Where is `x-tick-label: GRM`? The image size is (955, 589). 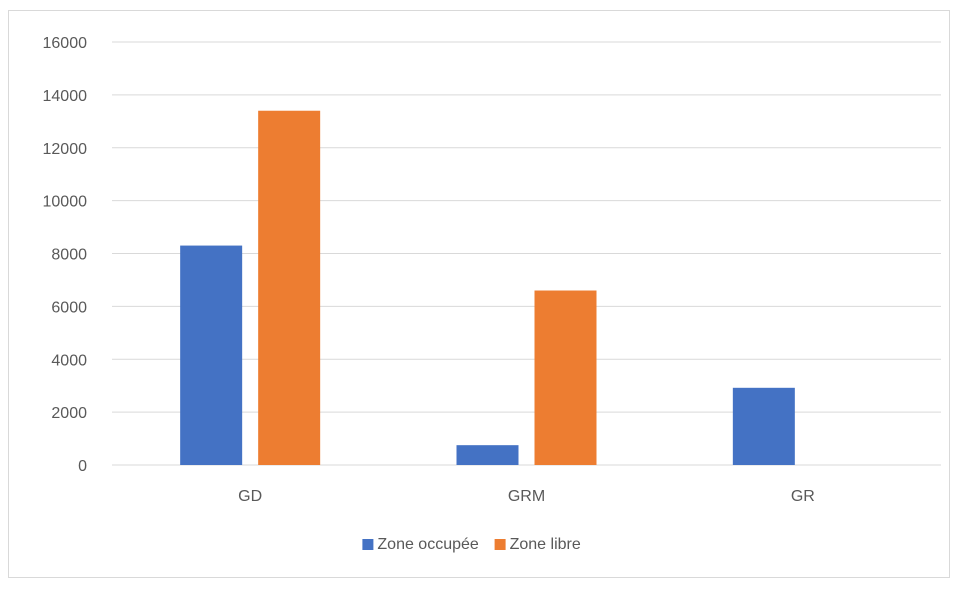
x-tick-label: GRM is located at coordinates (526, 496).